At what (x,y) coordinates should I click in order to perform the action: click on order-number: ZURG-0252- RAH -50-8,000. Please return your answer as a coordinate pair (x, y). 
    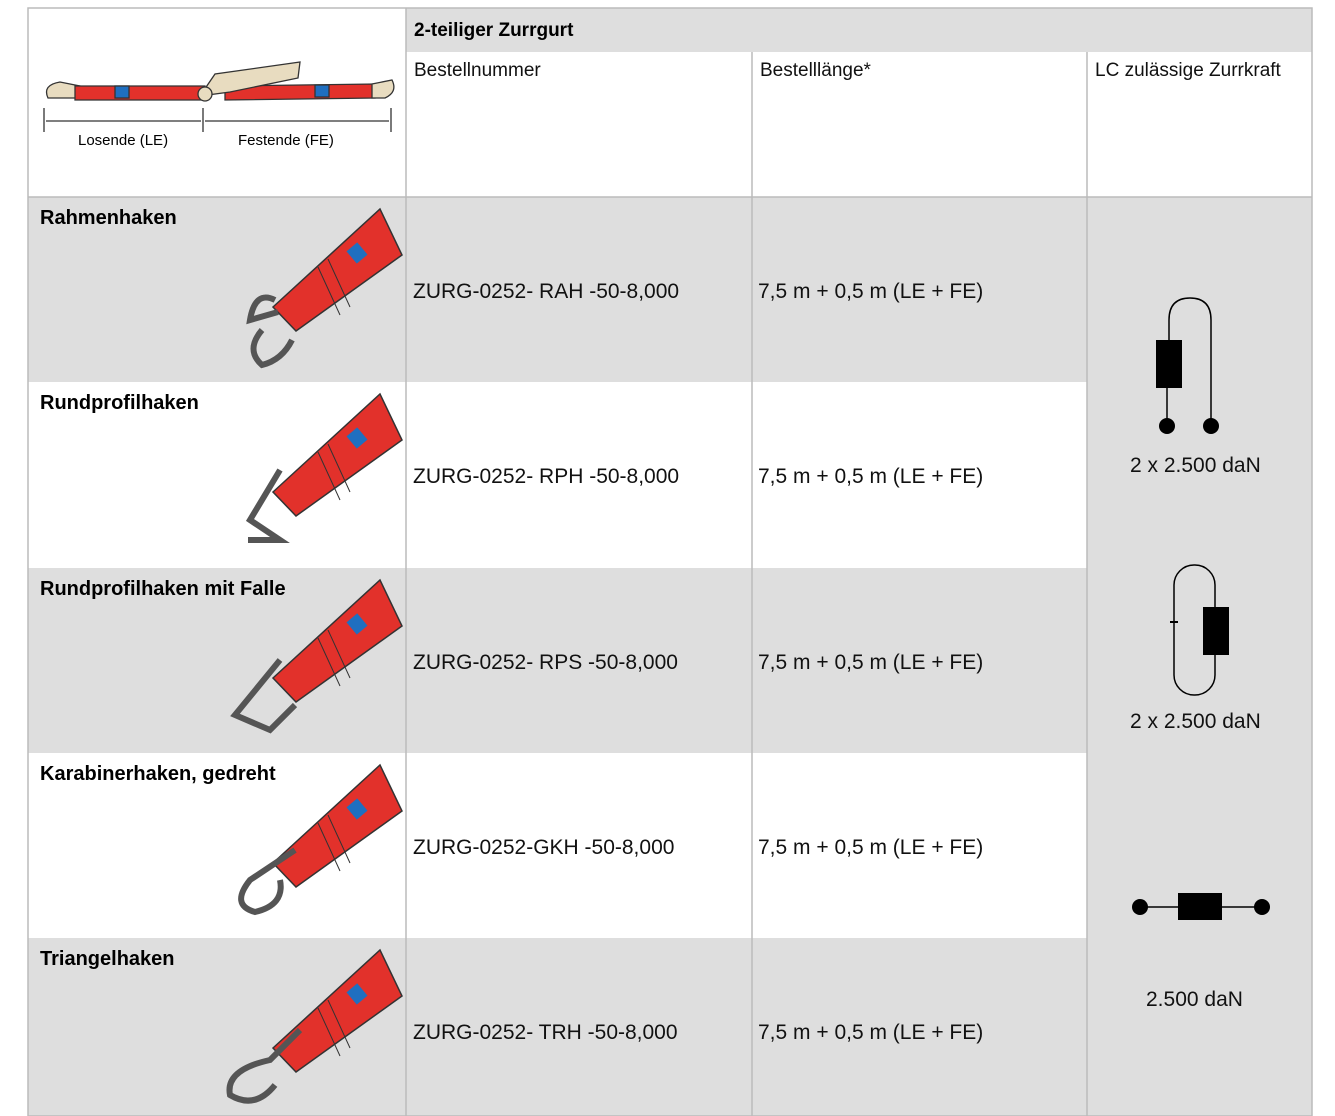
    Looking at the image, I should click on (546, 291).